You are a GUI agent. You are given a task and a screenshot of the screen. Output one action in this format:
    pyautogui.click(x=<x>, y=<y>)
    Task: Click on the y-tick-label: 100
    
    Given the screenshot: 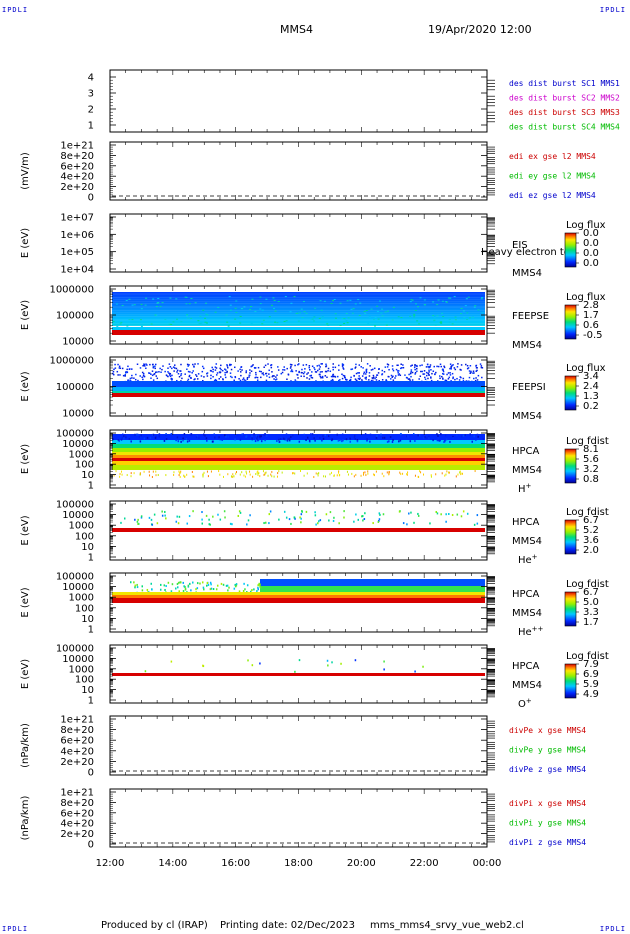 What is the action you would take?
    pyautogui.click(x=84, y=536)
    